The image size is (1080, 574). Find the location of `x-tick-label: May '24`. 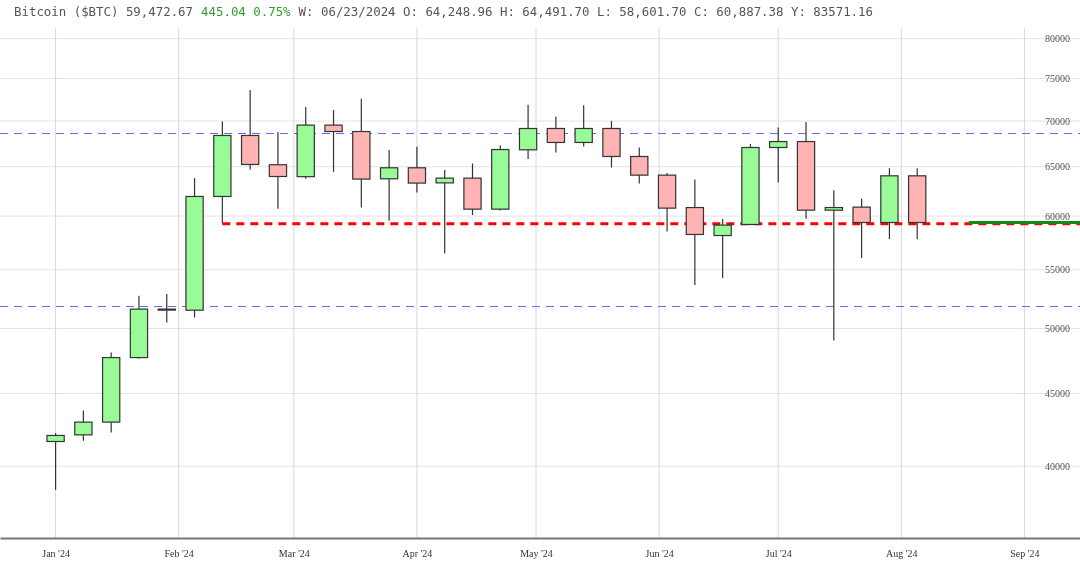

x-tick-label: May '24 is located at coordinates (536, 554).